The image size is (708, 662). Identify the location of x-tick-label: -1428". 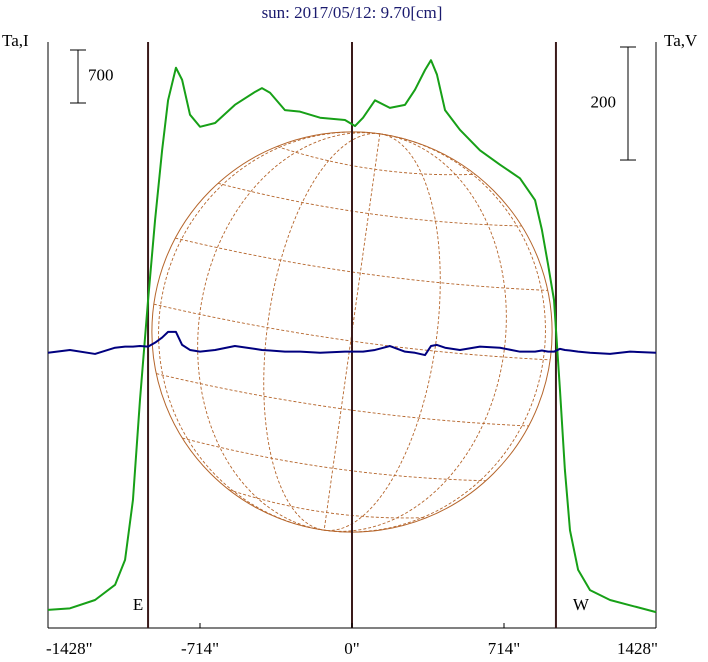
(69, 648).